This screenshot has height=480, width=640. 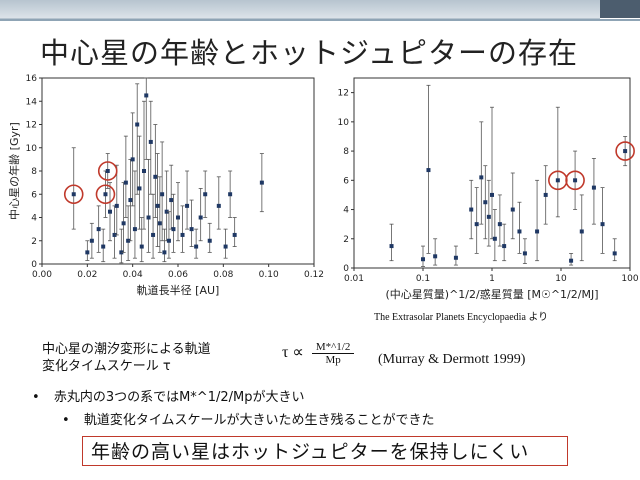 What do you see at coordinates (320, 20) in the screenshot?
I see `accent-line` at bounding box center [320, 20].